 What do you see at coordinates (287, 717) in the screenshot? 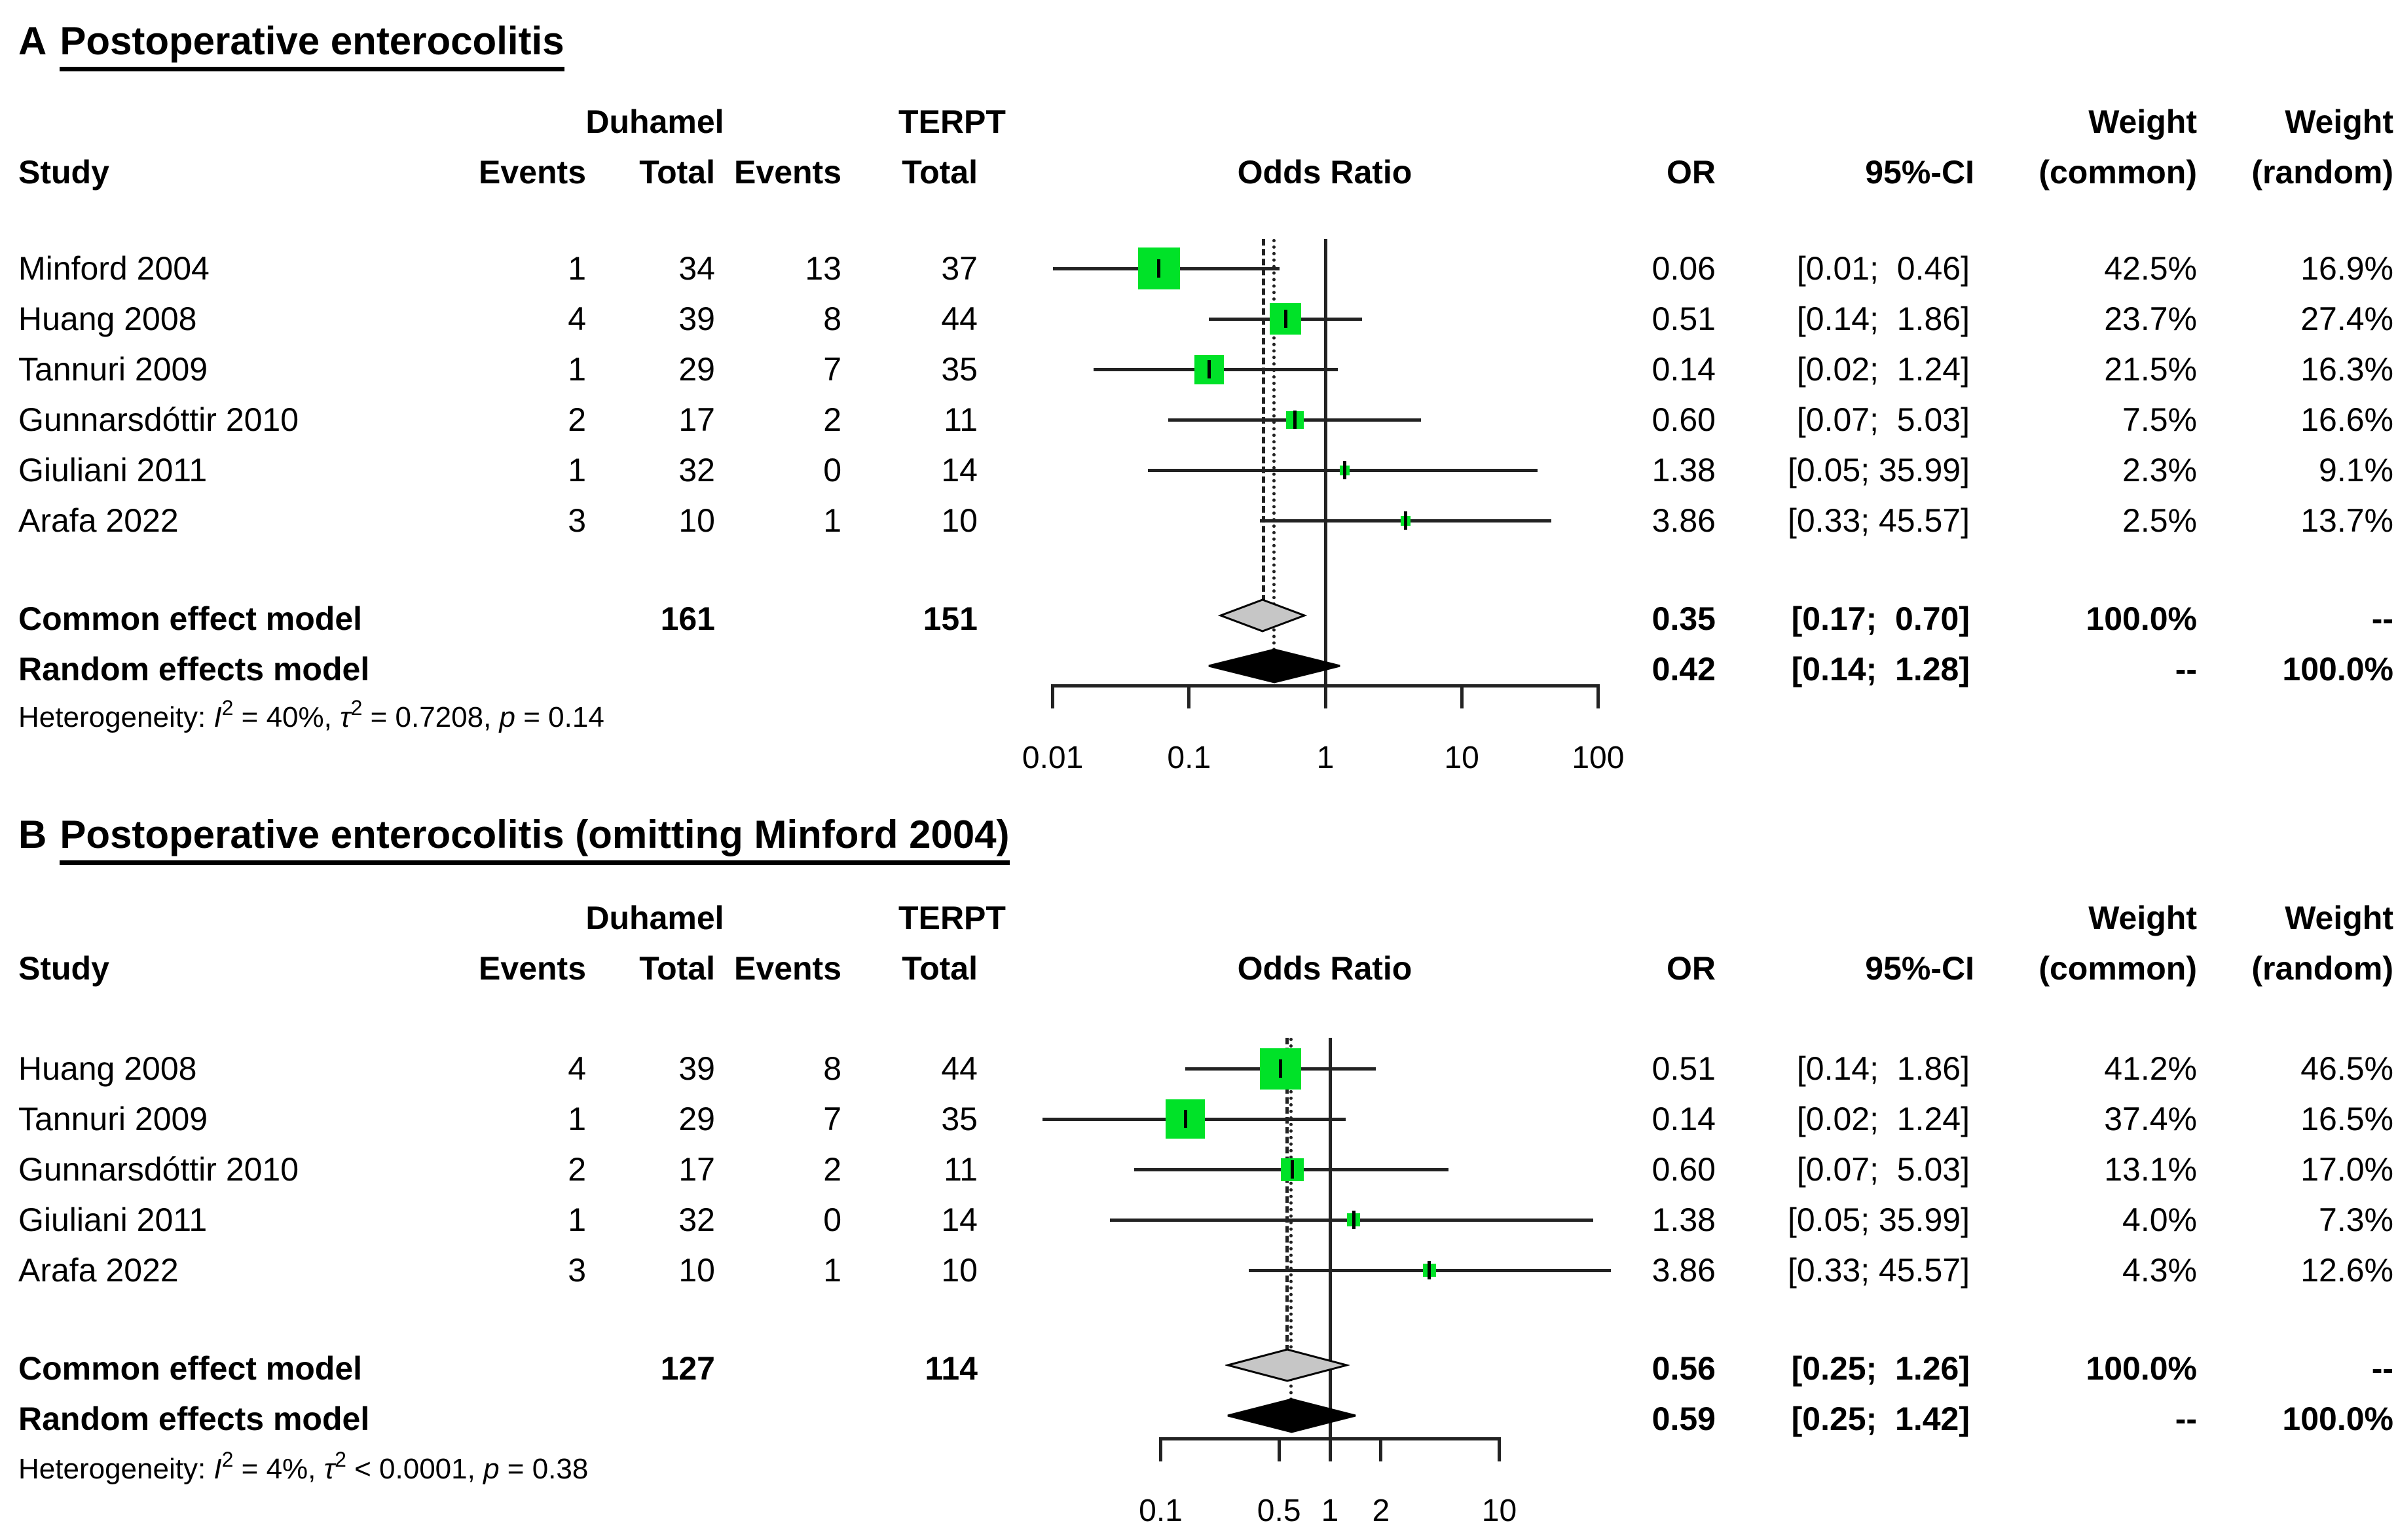
I see `heterogeneity-mid1: = 40%,` at bounding box center [287, 717].